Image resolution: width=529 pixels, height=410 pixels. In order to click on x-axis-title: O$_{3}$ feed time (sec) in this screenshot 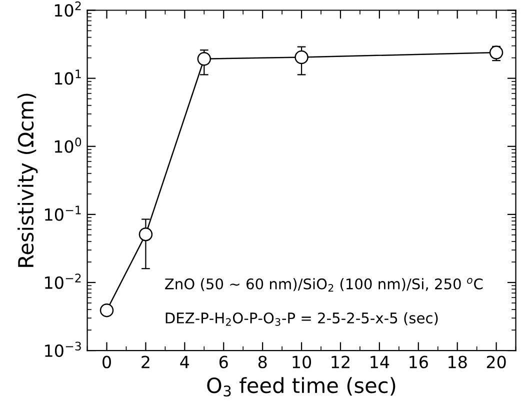, I will do `click(301, 387)`.